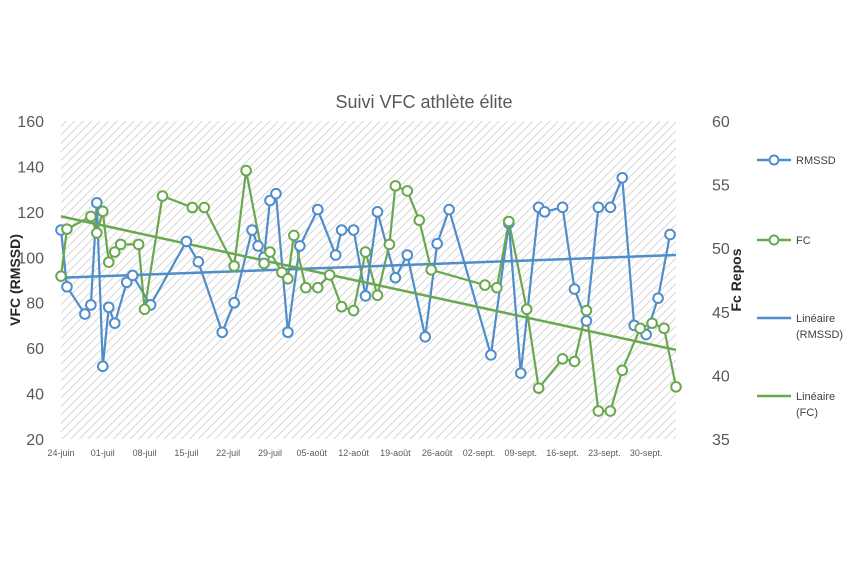  What do you see at coordinates (15, 280) in the screenshot?
I see `left-axis-label: VFC (RMSSD)` at bounding box center [15, 280].